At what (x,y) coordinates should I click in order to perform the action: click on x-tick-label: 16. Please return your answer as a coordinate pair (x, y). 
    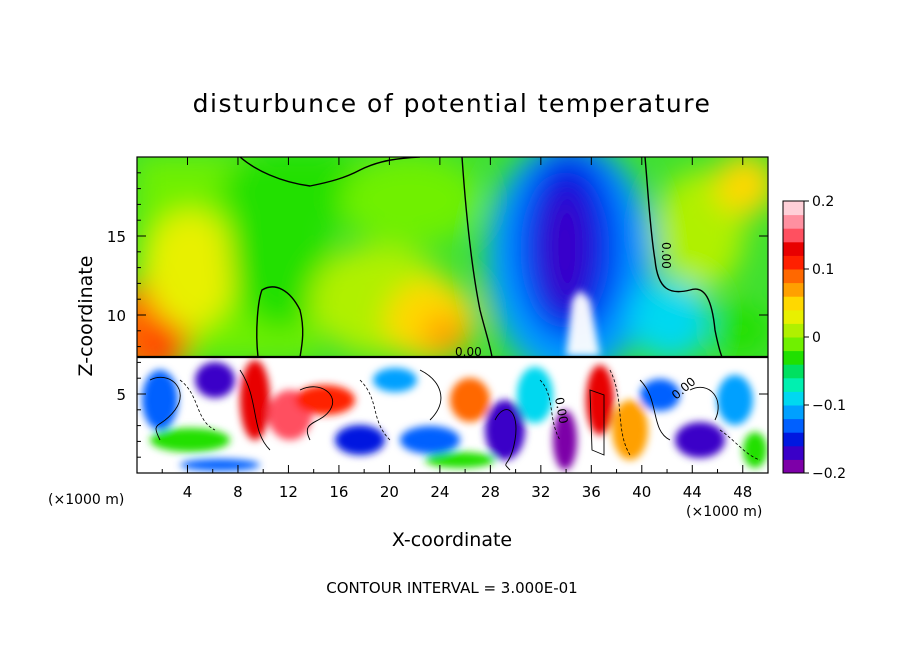
    Looking at the image, I should click on (338, 492).